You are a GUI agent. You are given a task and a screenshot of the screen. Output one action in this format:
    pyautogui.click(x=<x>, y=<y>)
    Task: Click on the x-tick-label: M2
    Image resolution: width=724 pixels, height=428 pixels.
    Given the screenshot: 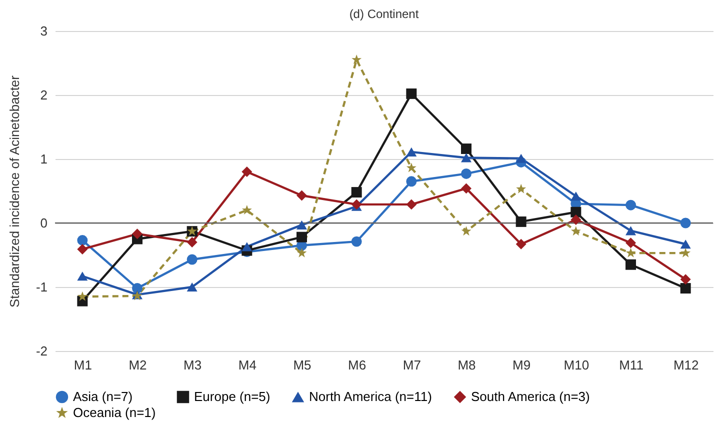 What is the action you would take?
    pyautogui.click(x=137, y=365)
    